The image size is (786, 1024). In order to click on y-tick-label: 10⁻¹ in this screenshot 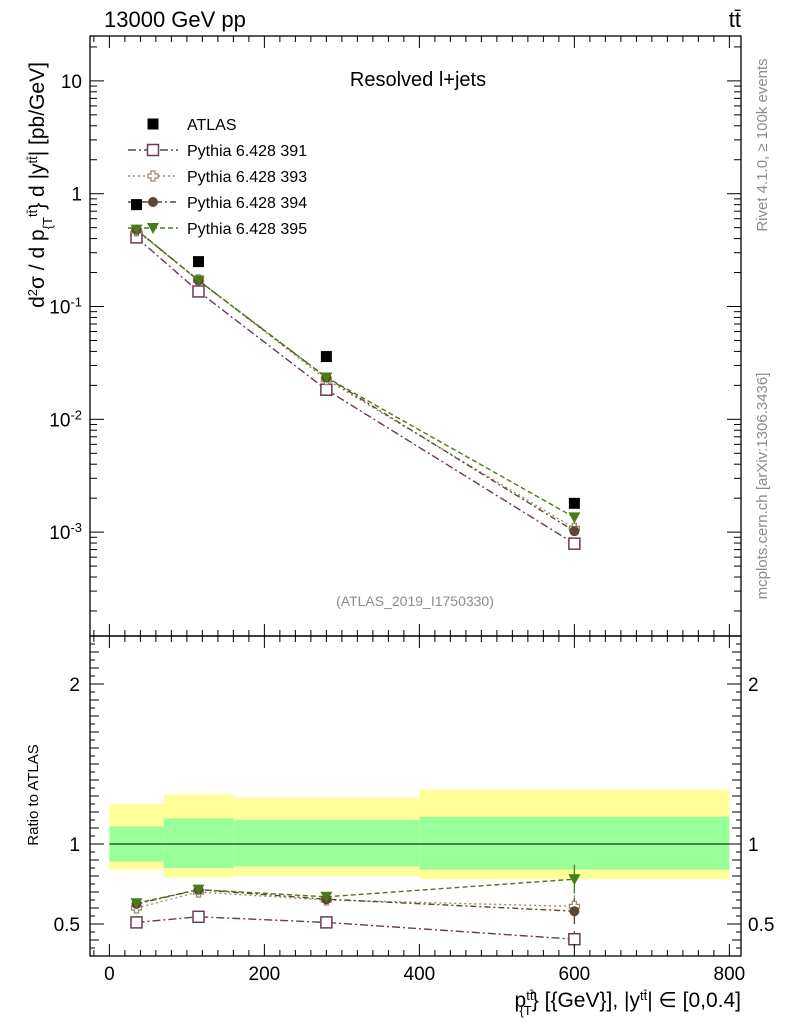, I will do `click(65, 306)`.